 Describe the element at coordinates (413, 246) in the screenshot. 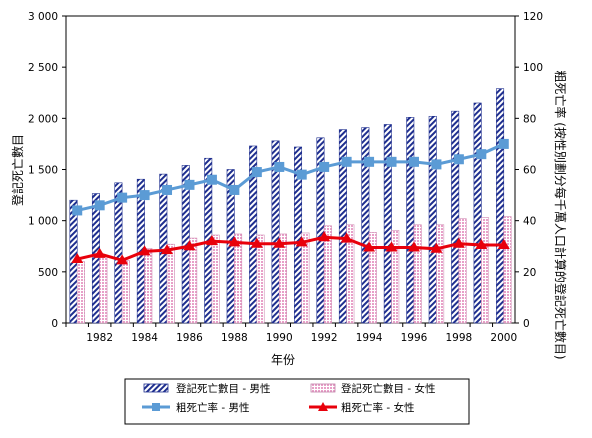

I see `point-female-rate-1996` at that location.